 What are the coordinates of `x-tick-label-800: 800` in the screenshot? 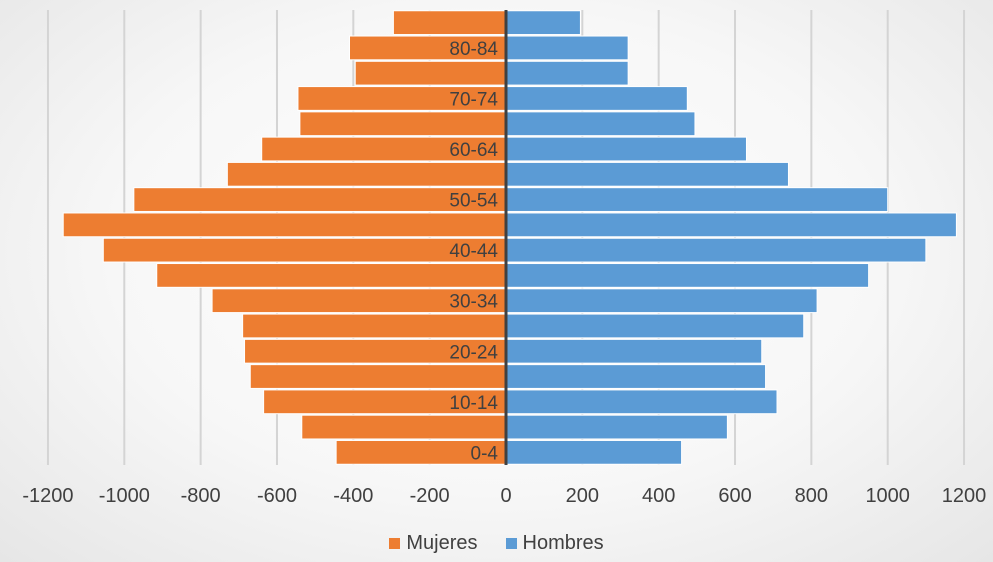 It's located at (811, 496).